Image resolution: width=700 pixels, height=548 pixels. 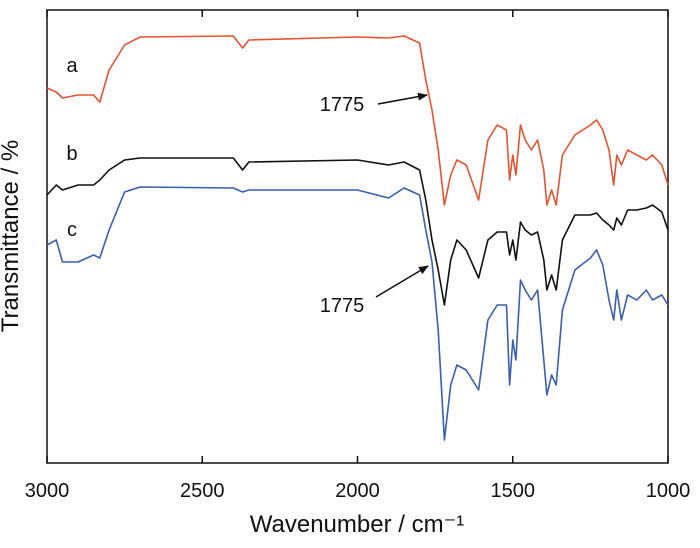 What do you see at coordinates (357, 524) in the screenshot?
I see `x-axis-label: Wavenumber / cm⁻¹` at bounding box center [357, 524].